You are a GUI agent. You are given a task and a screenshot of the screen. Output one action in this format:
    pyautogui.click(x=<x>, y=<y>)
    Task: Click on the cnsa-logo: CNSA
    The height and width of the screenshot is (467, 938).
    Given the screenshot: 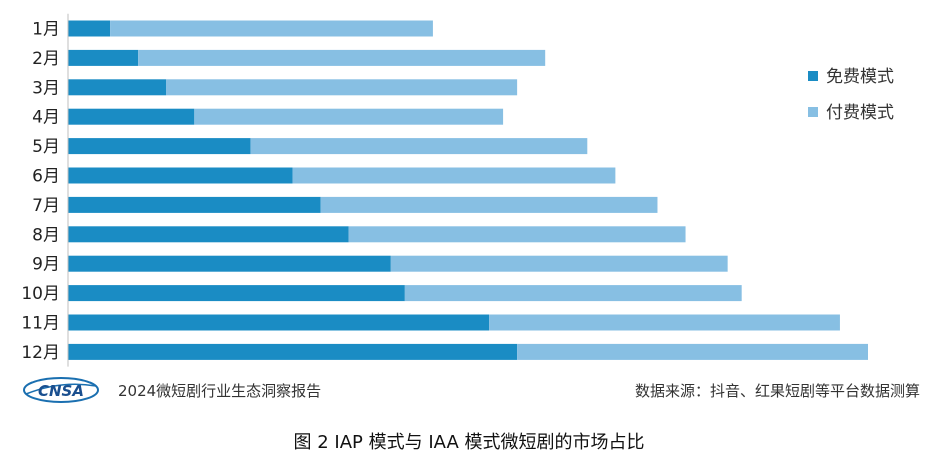 What is the action you would take?
    pyautogui.click(x=61, y=390)
    